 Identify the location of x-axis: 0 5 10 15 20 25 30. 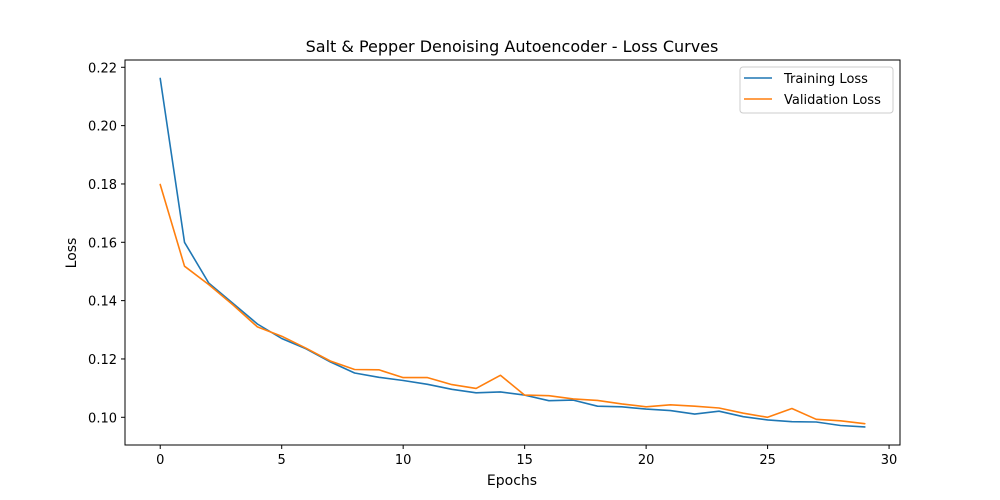
(526, 456).